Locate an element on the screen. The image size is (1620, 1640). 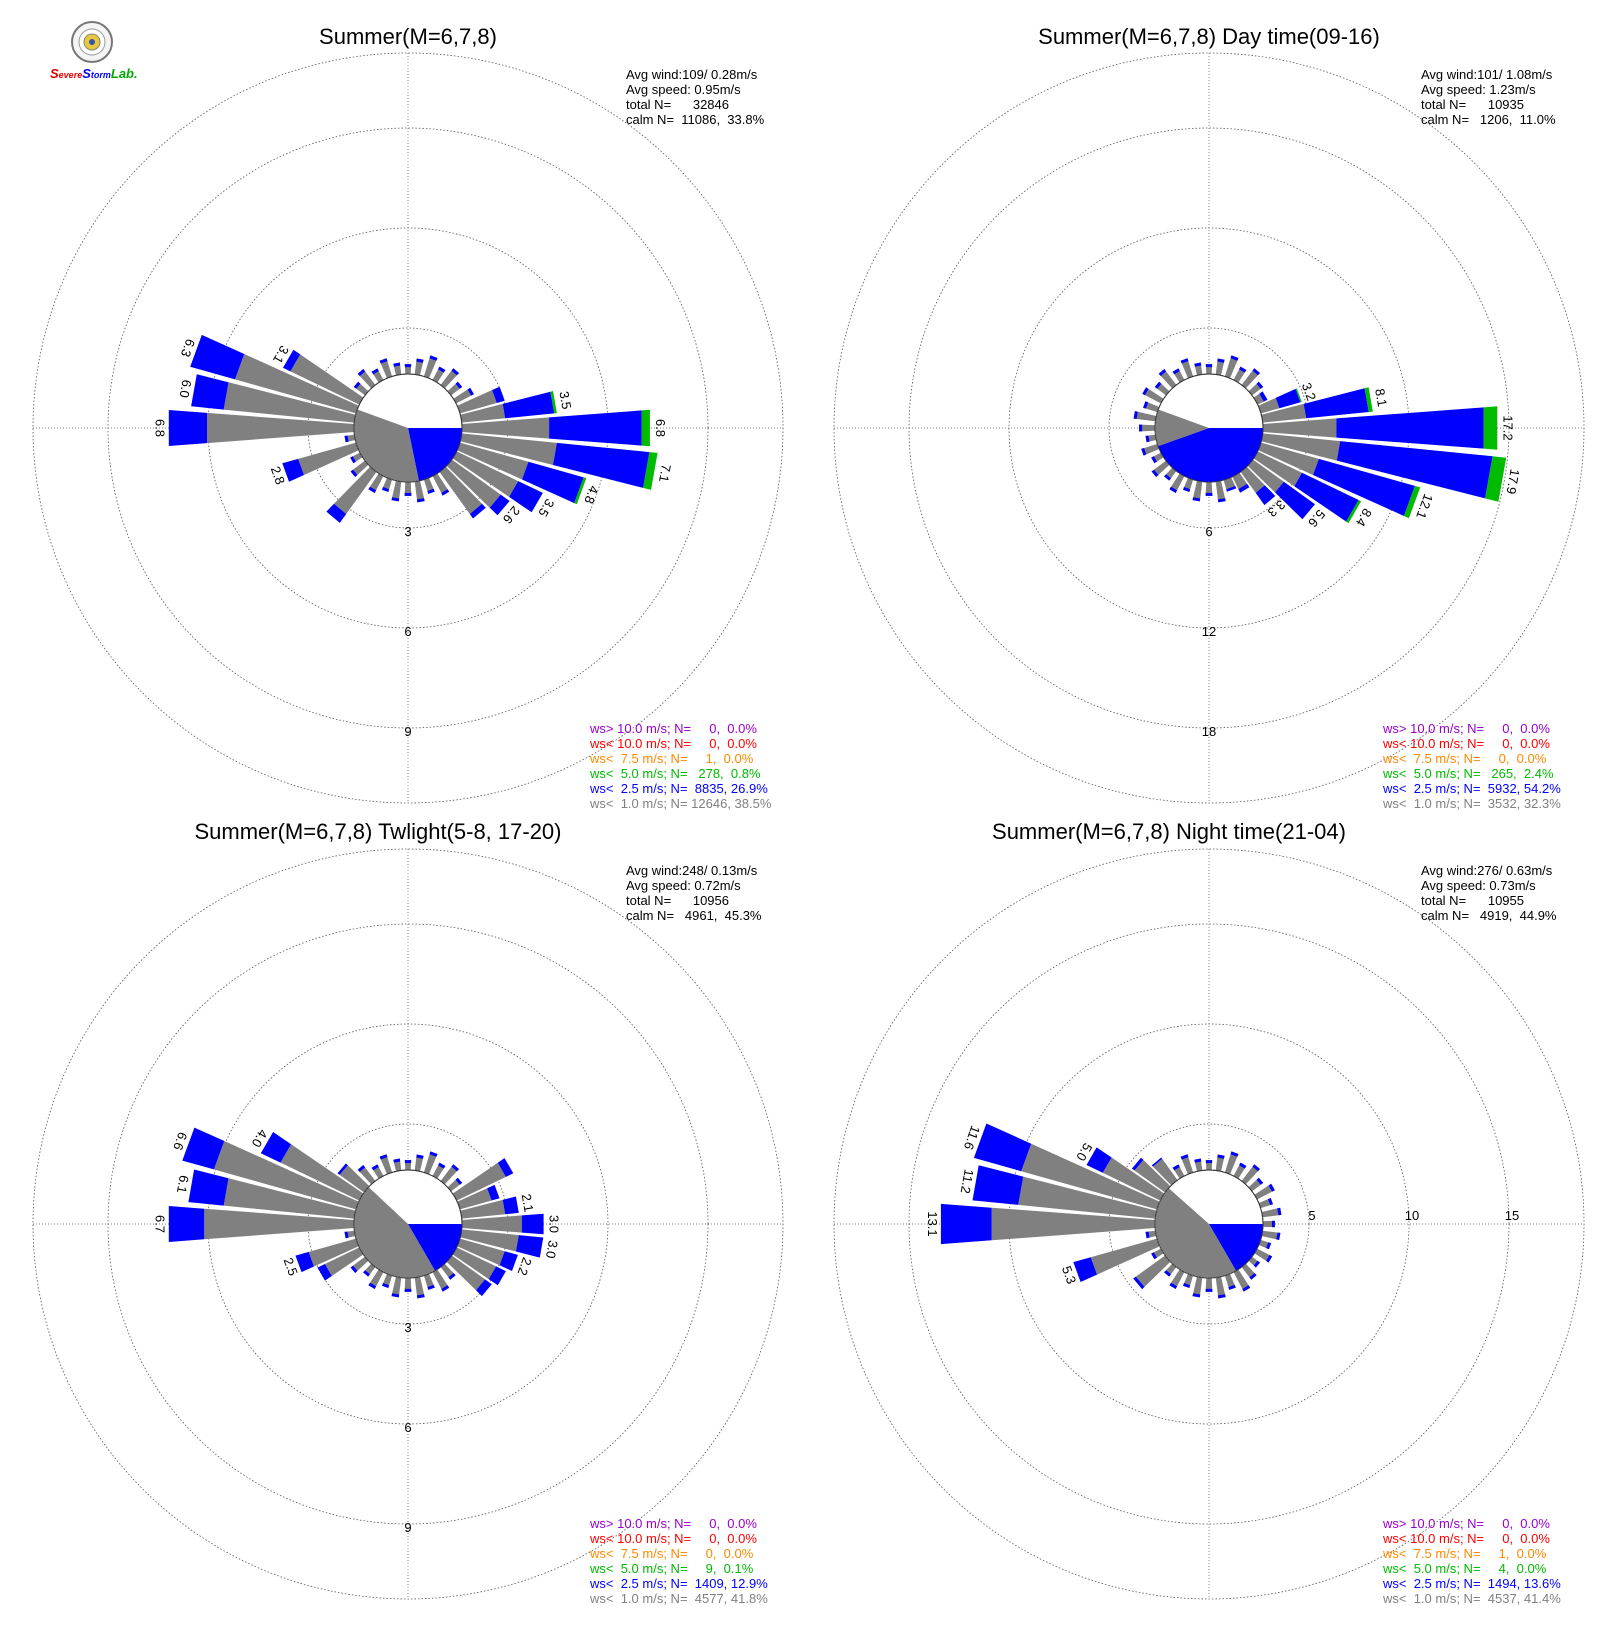
petal-value-label: 4.8 is located at coordinates (591, 495).